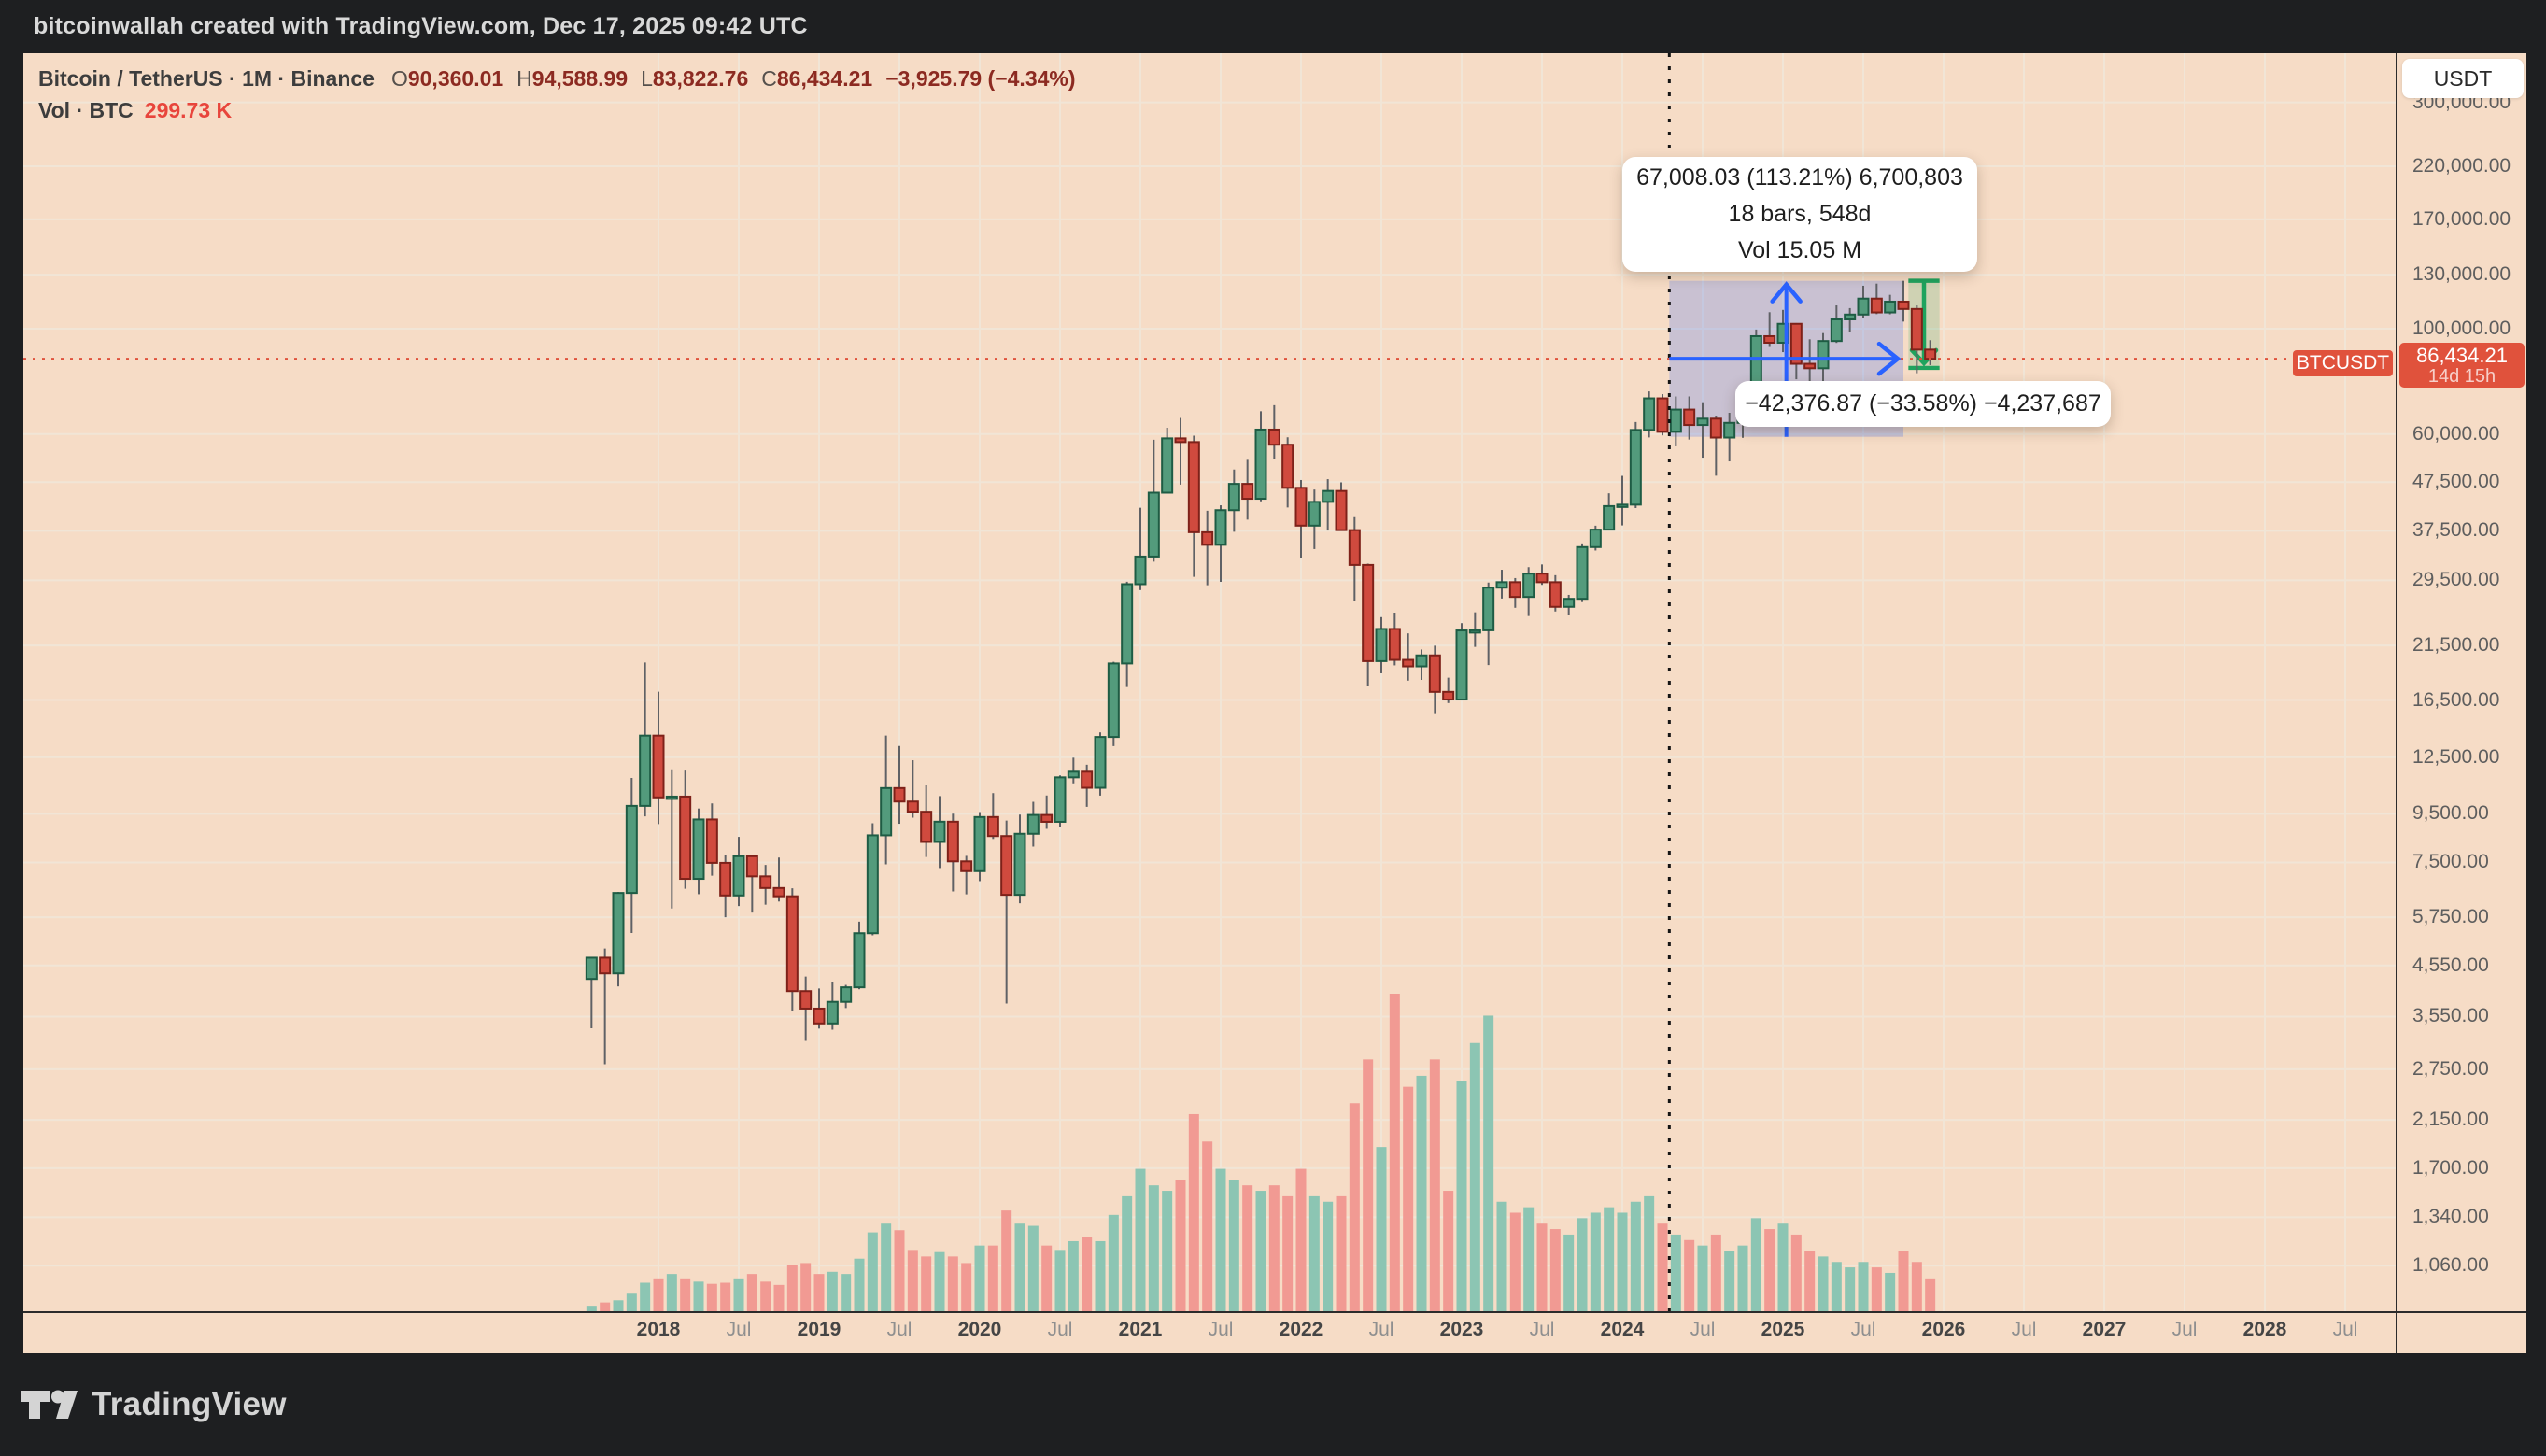 This screenshot has height=1456, width=2546. What do you see at coordinates (825, 78) in the screenshot?
I see `ohlc-value: 86,434.21` at bounding box center [825, 78].